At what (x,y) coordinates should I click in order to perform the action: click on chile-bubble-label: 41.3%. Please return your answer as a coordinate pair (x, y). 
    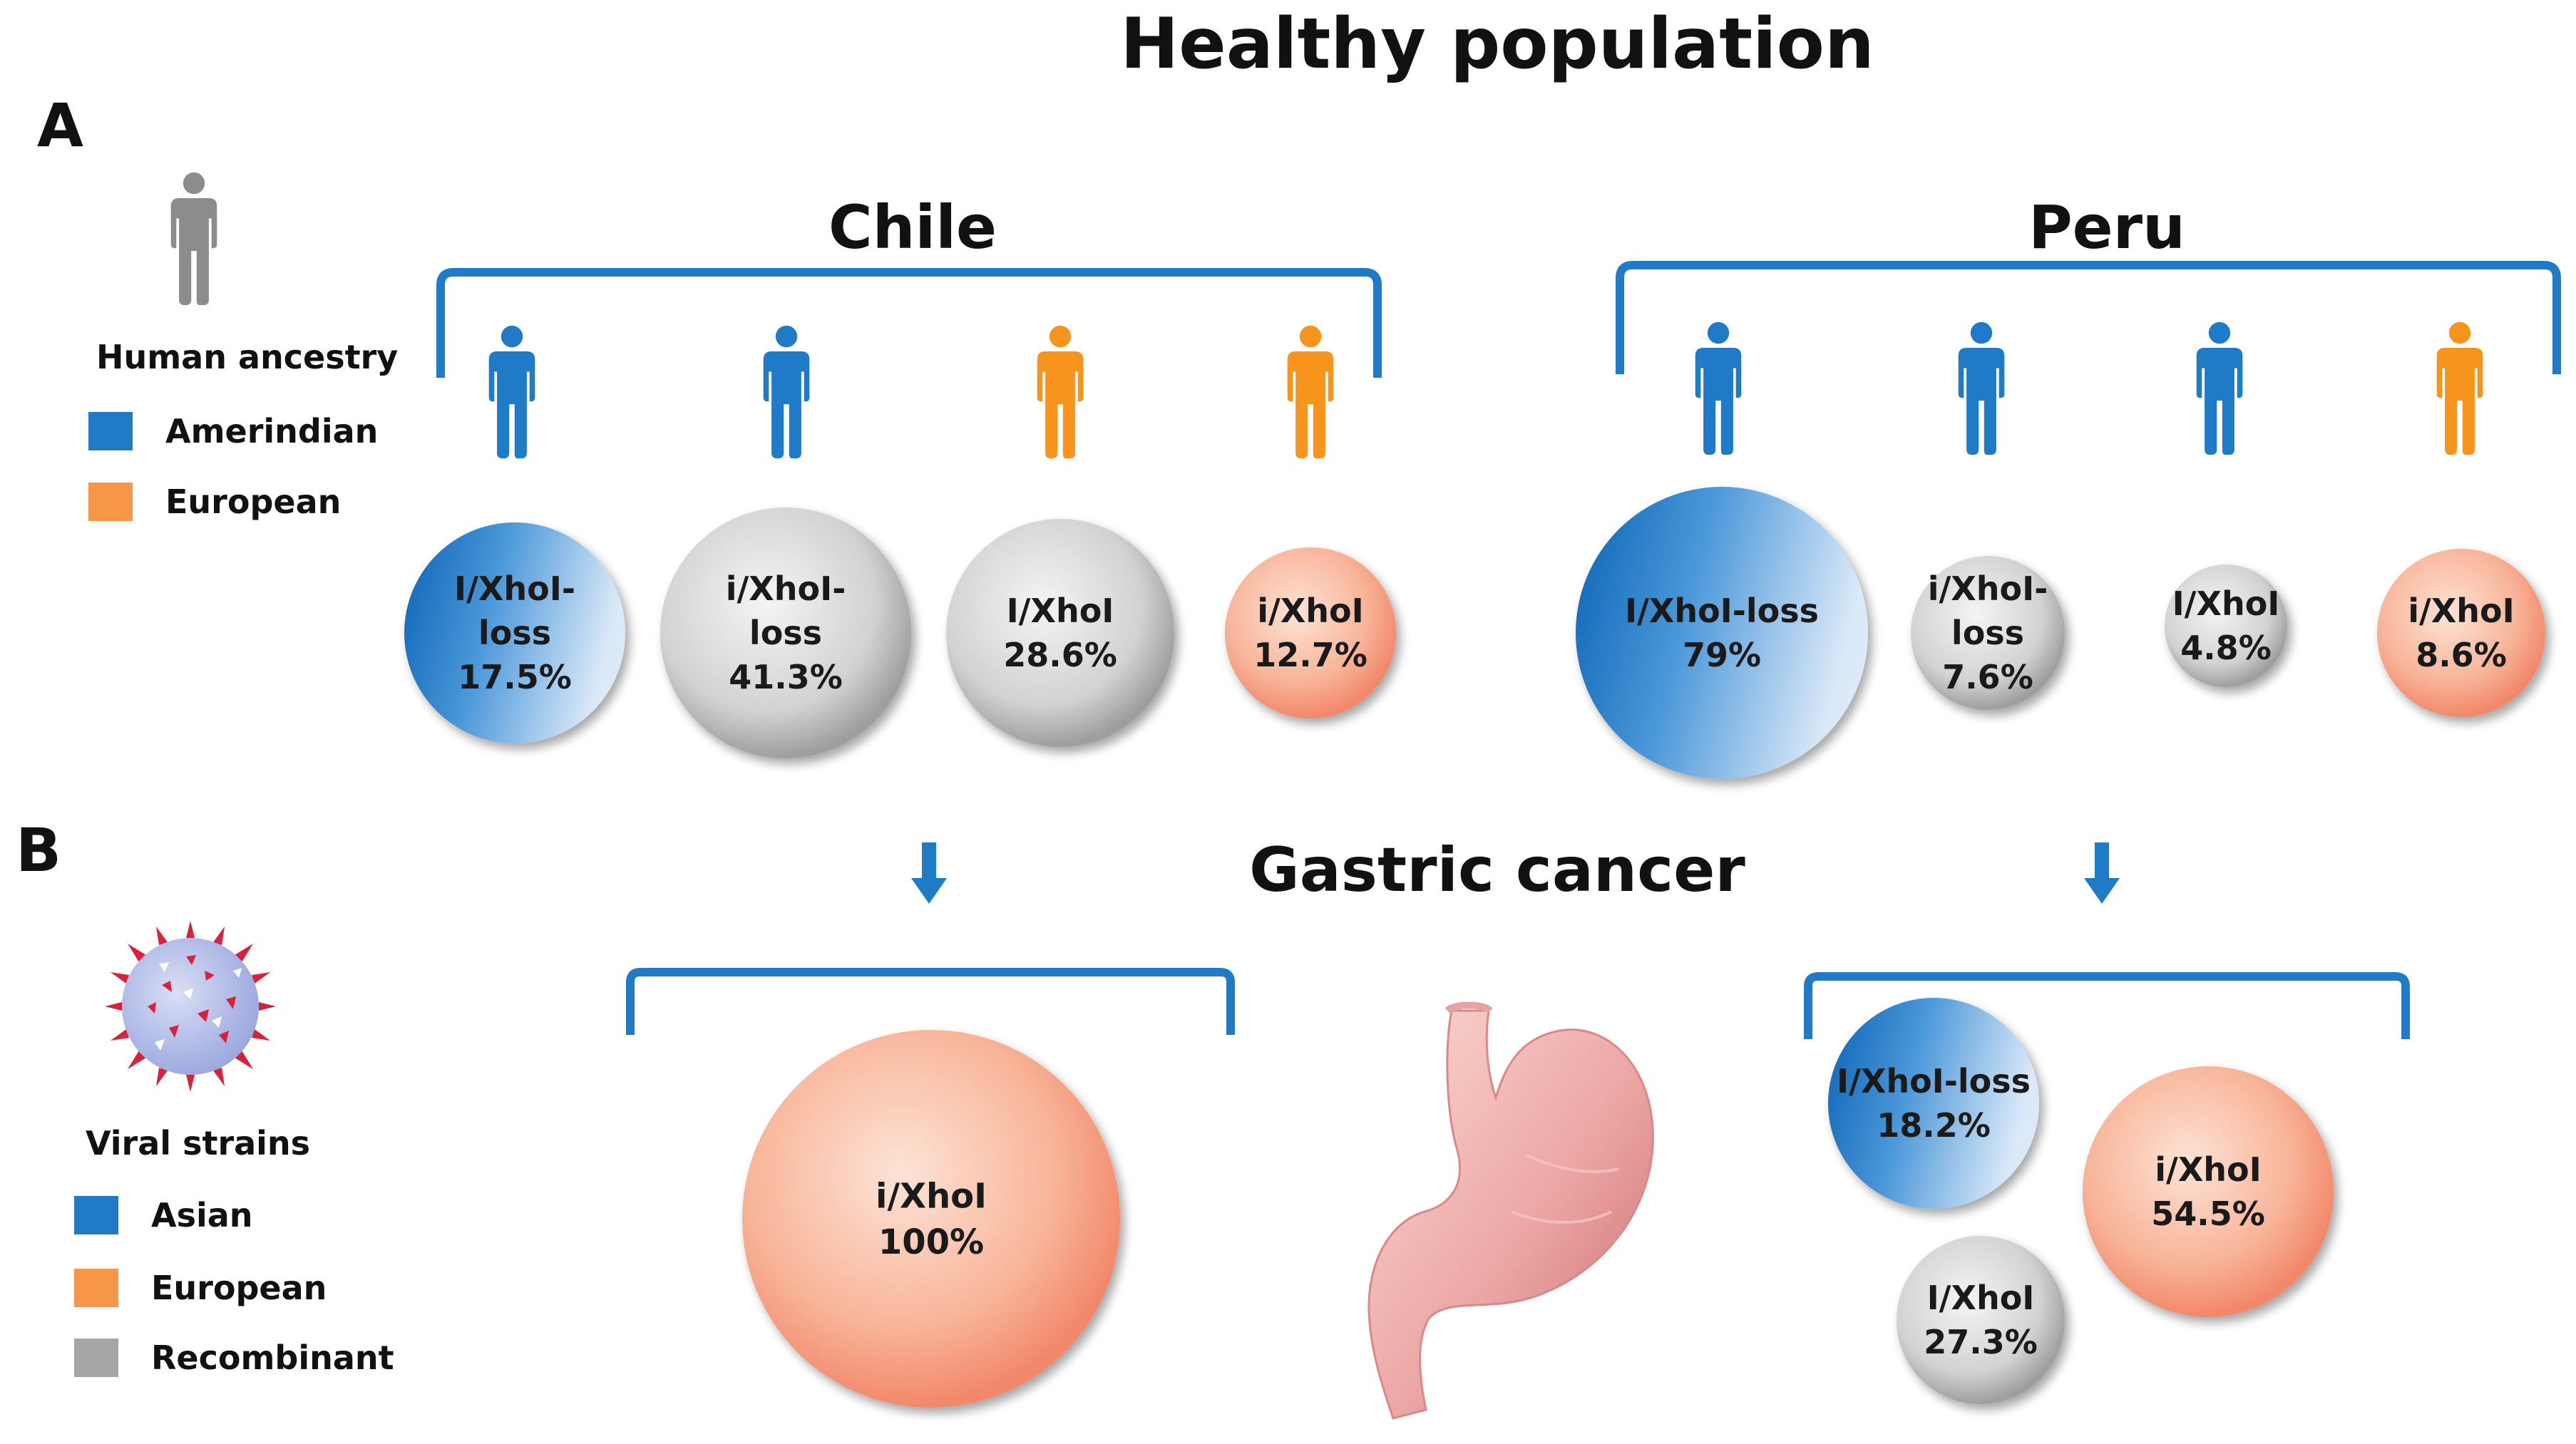
    Looking at the image, I should click on (786, 677).